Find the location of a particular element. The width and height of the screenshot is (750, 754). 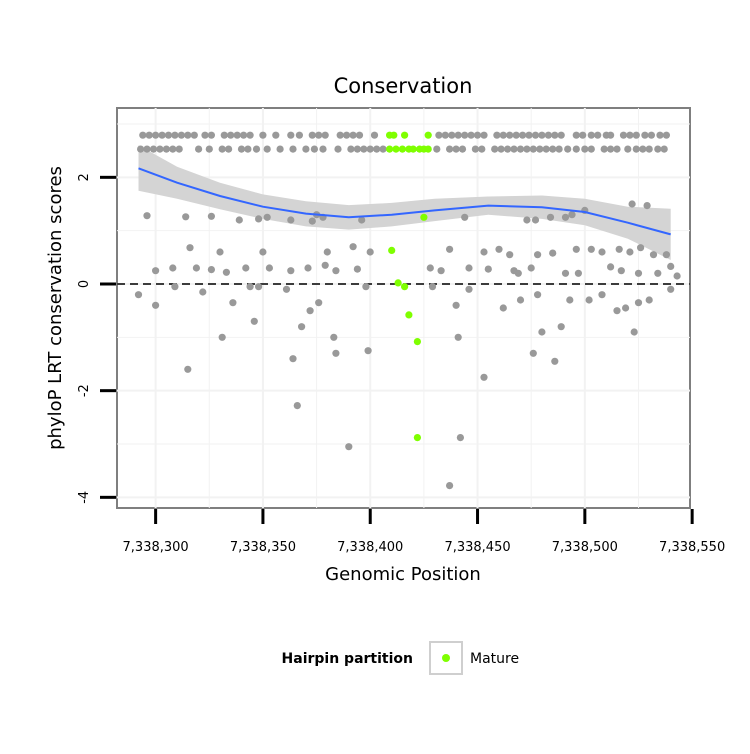

x-tick-label: 7,338,400 is located at coordinates (370, 547).